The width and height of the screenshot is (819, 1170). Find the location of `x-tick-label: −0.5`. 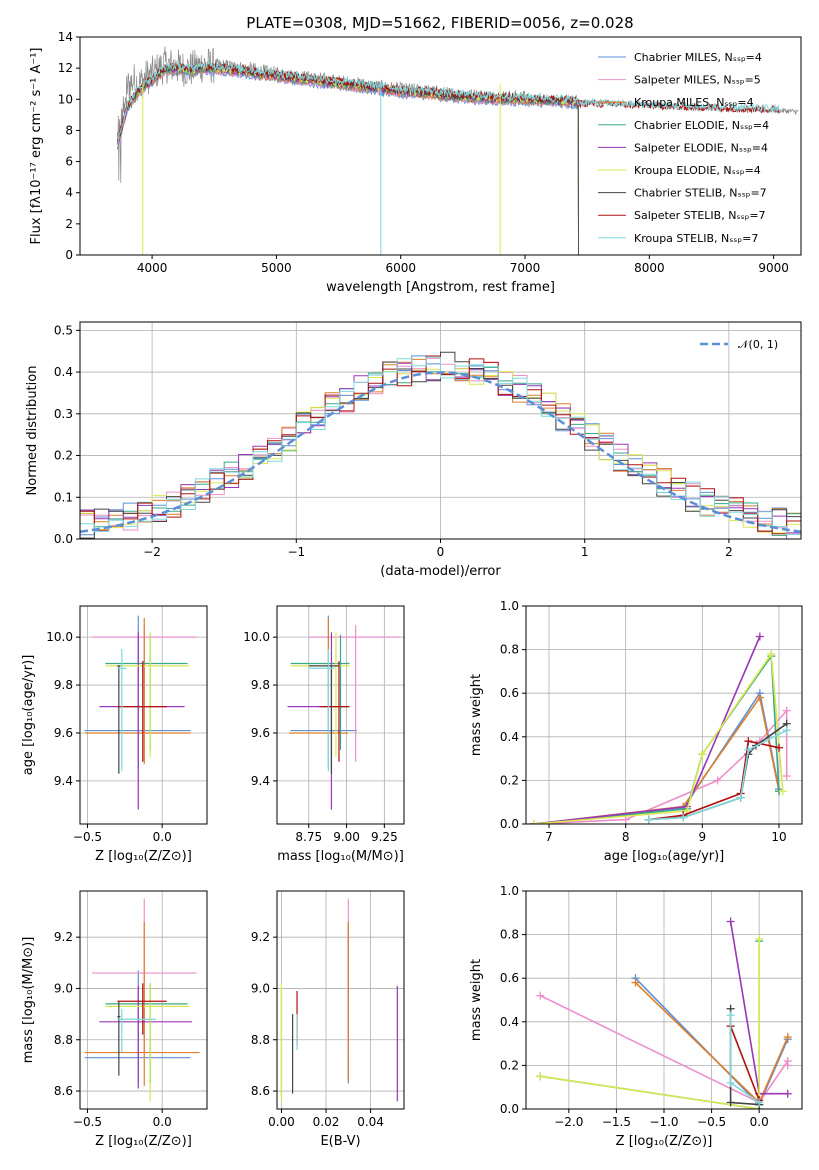

x-tick-label: −0.5 is located at coordinates (87, 1122).